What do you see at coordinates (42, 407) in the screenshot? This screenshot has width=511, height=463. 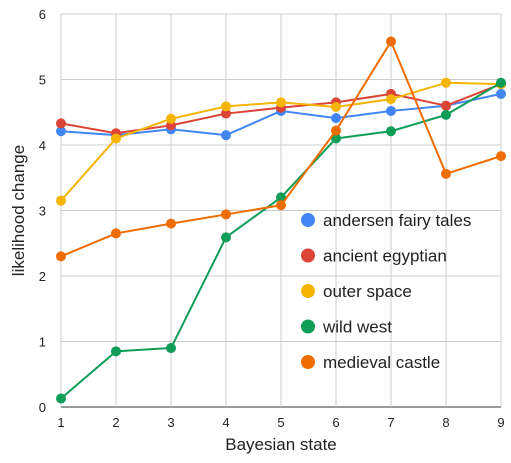 I see `y-tick-label: 0` at bounding box center [42, 407].